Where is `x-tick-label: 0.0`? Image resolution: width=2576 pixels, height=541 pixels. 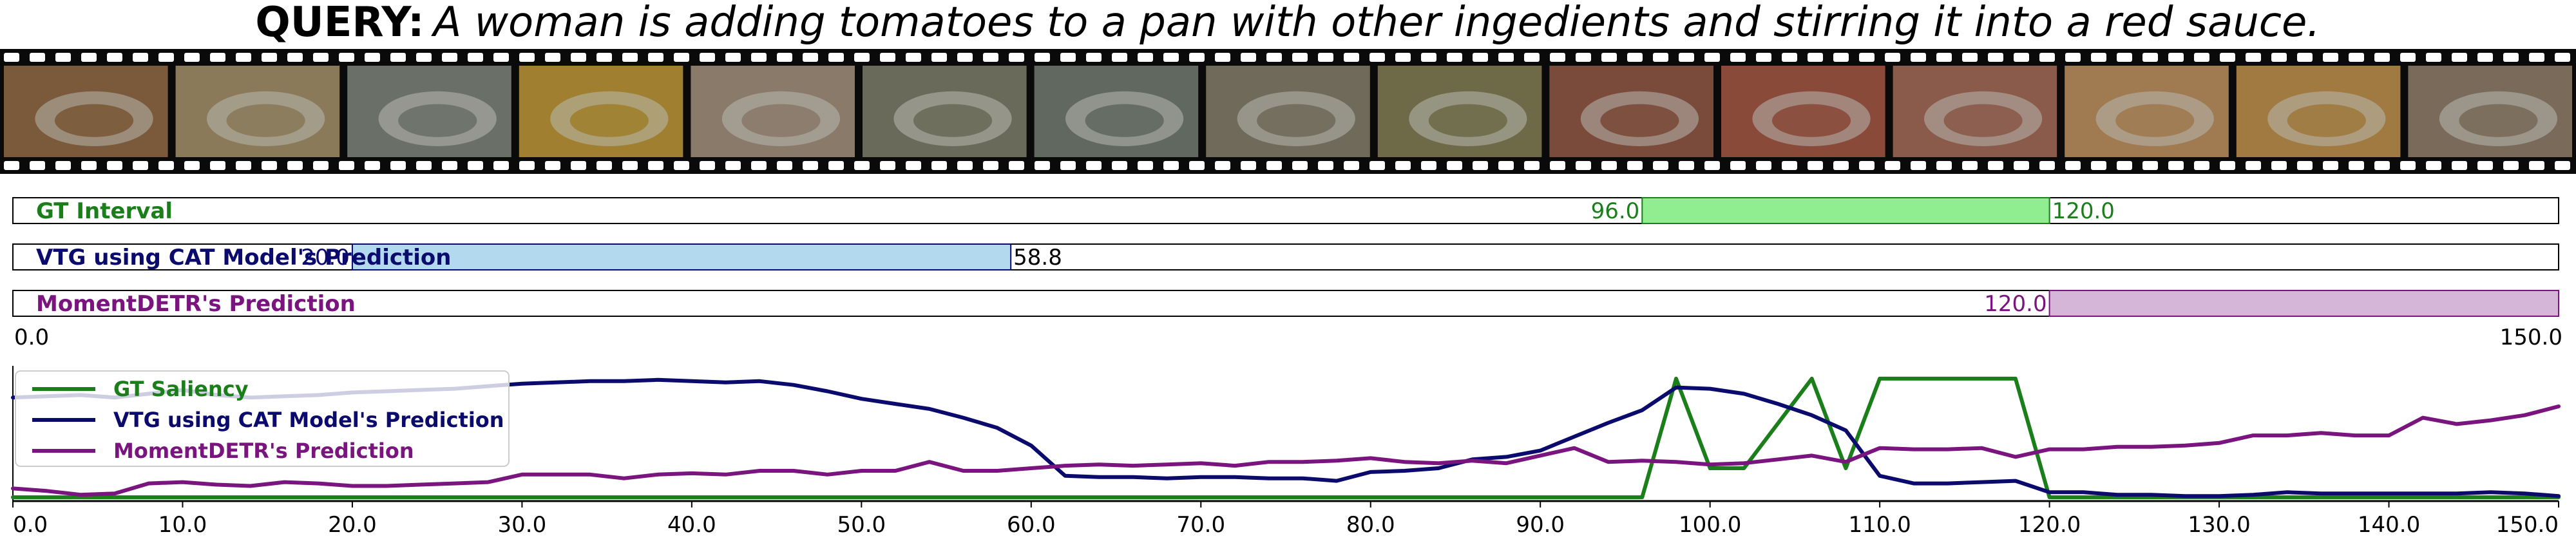 x-tick-label: 0.0 is located at coordinates (30, 525).